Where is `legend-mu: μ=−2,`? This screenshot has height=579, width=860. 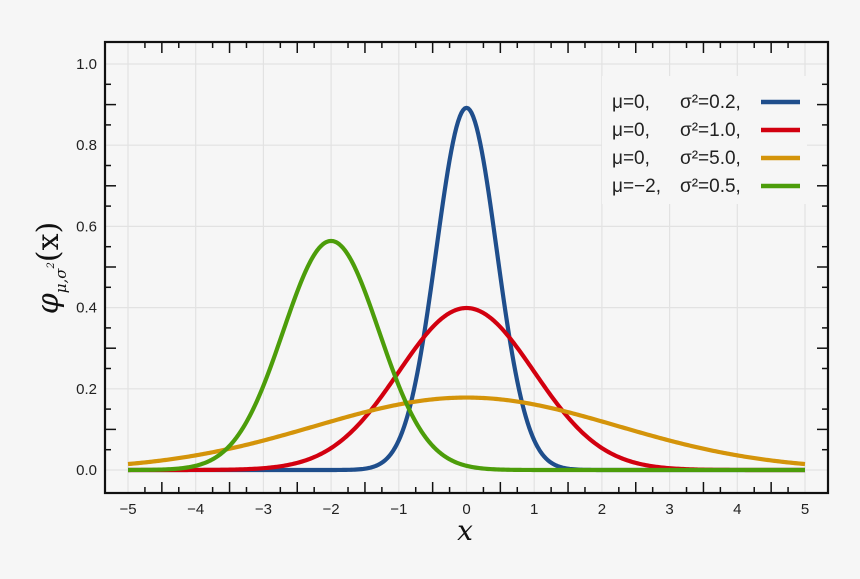 legend-mu: μ=−2, is located at coordinates (636, 186).